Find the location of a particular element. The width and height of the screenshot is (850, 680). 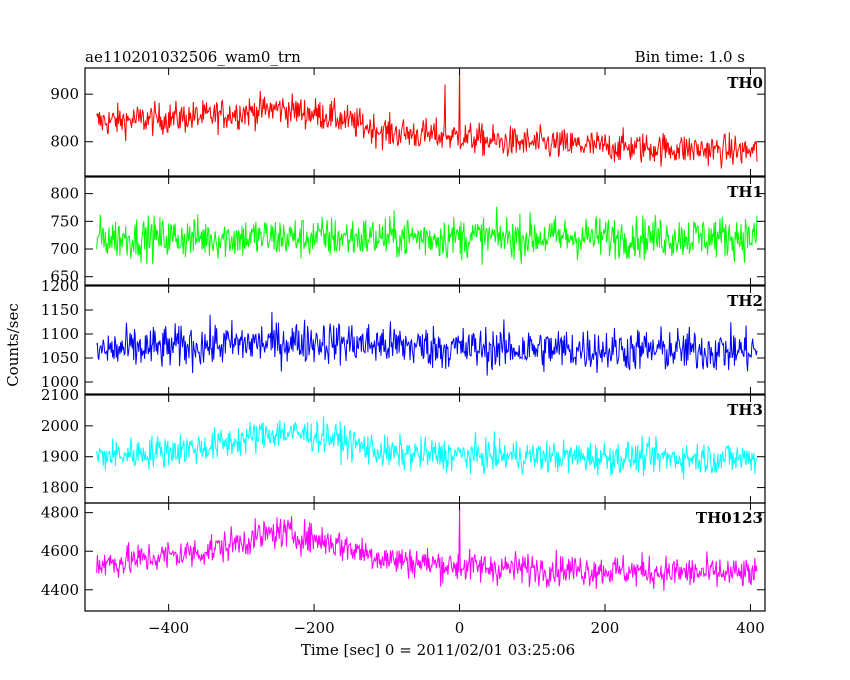

panel-frame-th3 is located at coordinates (425, 449).